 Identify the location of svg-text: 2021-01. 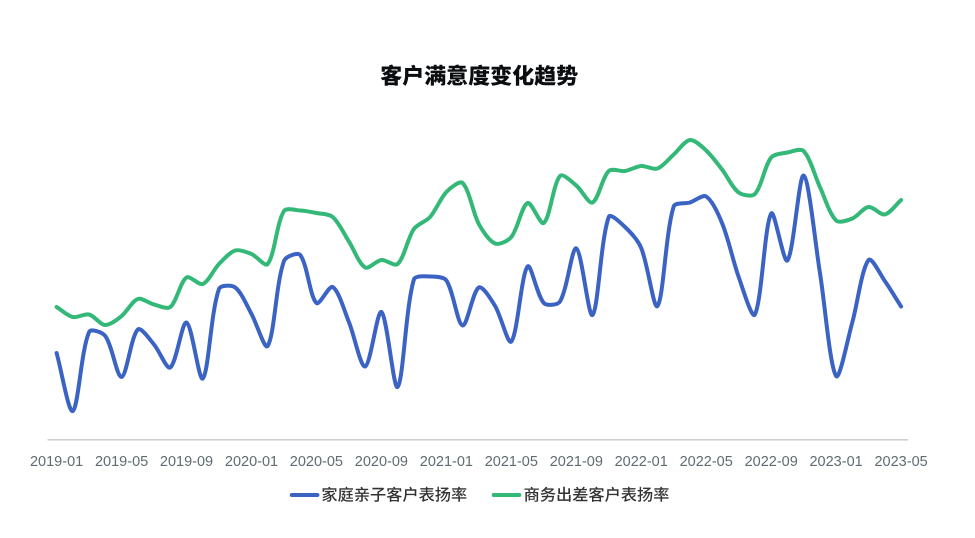
(446, 462).